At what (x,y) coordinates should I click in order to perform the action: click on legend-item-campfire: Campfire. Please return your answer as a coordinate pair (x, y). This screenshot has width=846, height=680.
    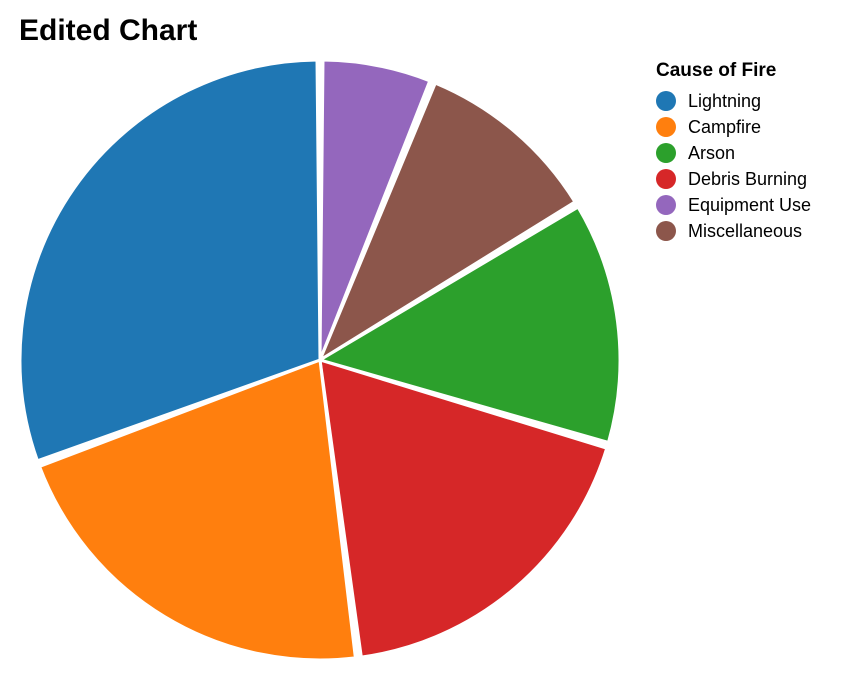
    Looking at the image, I should click on (733, 127).